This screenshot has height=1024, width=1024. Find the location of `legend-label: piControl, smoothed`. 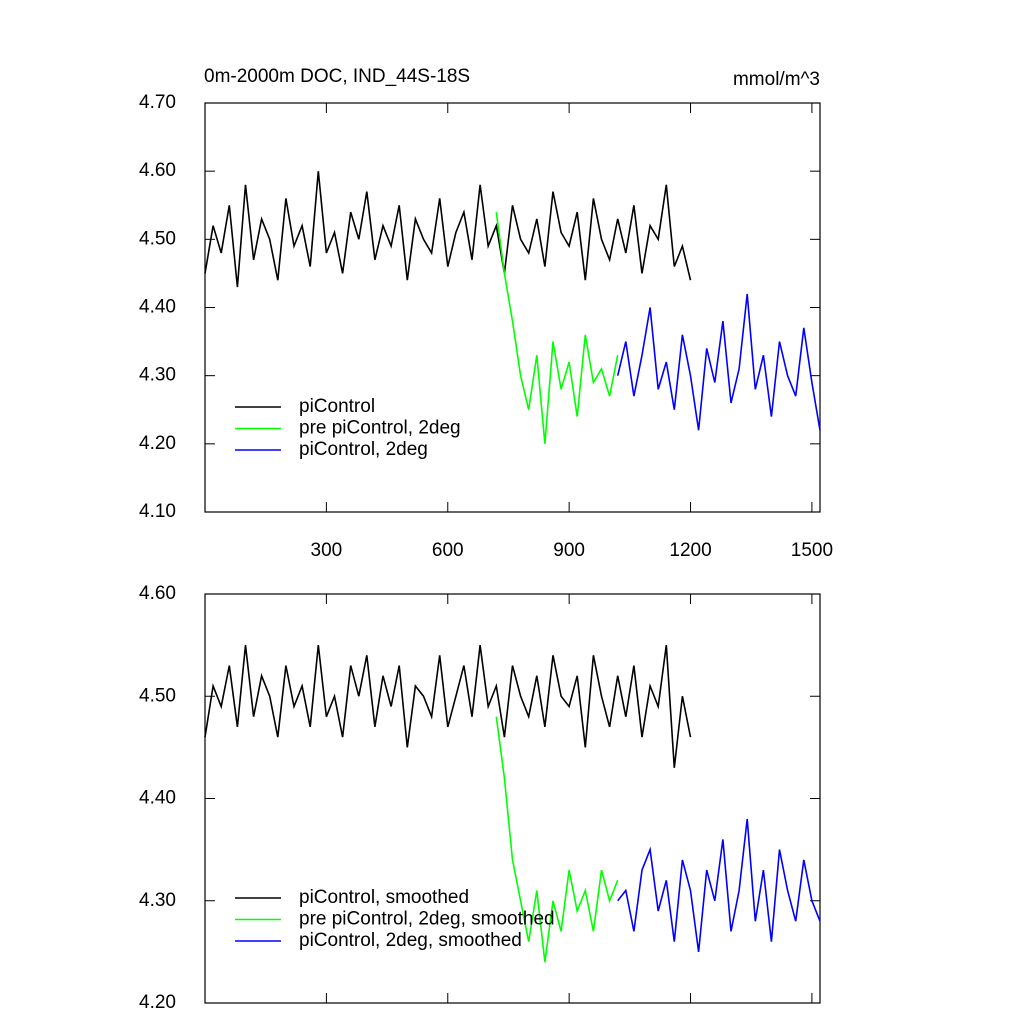

legend-label: piControl, smoothed is located at coordinates (384, 897).